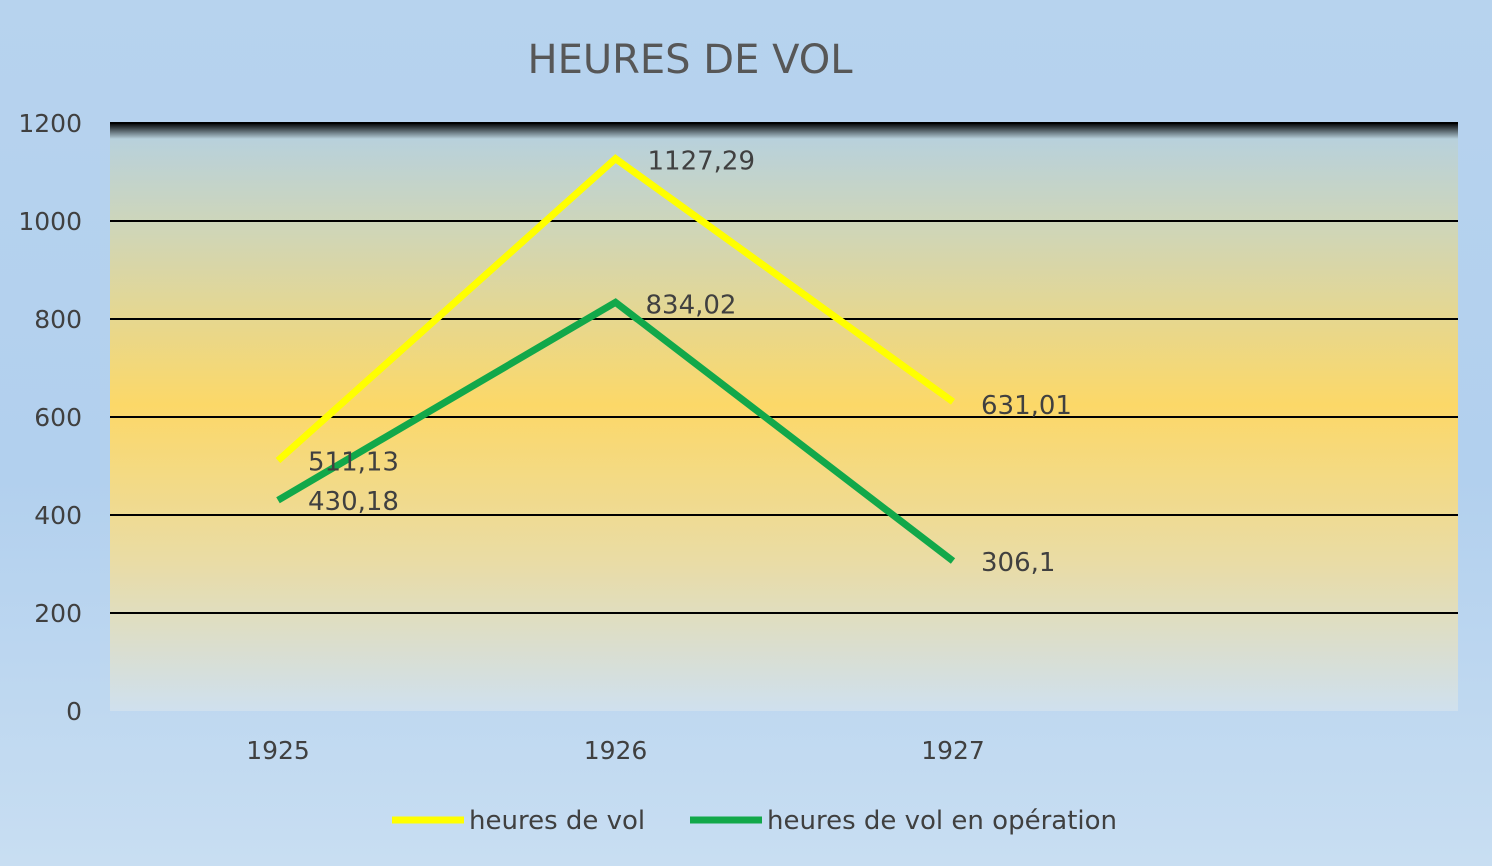 This screenshot has height=866, width=1492. What do you see at coordinates (58, 319) in the screenshot?
I see `y-tick-label: 800` at bounding box center [58, 319].